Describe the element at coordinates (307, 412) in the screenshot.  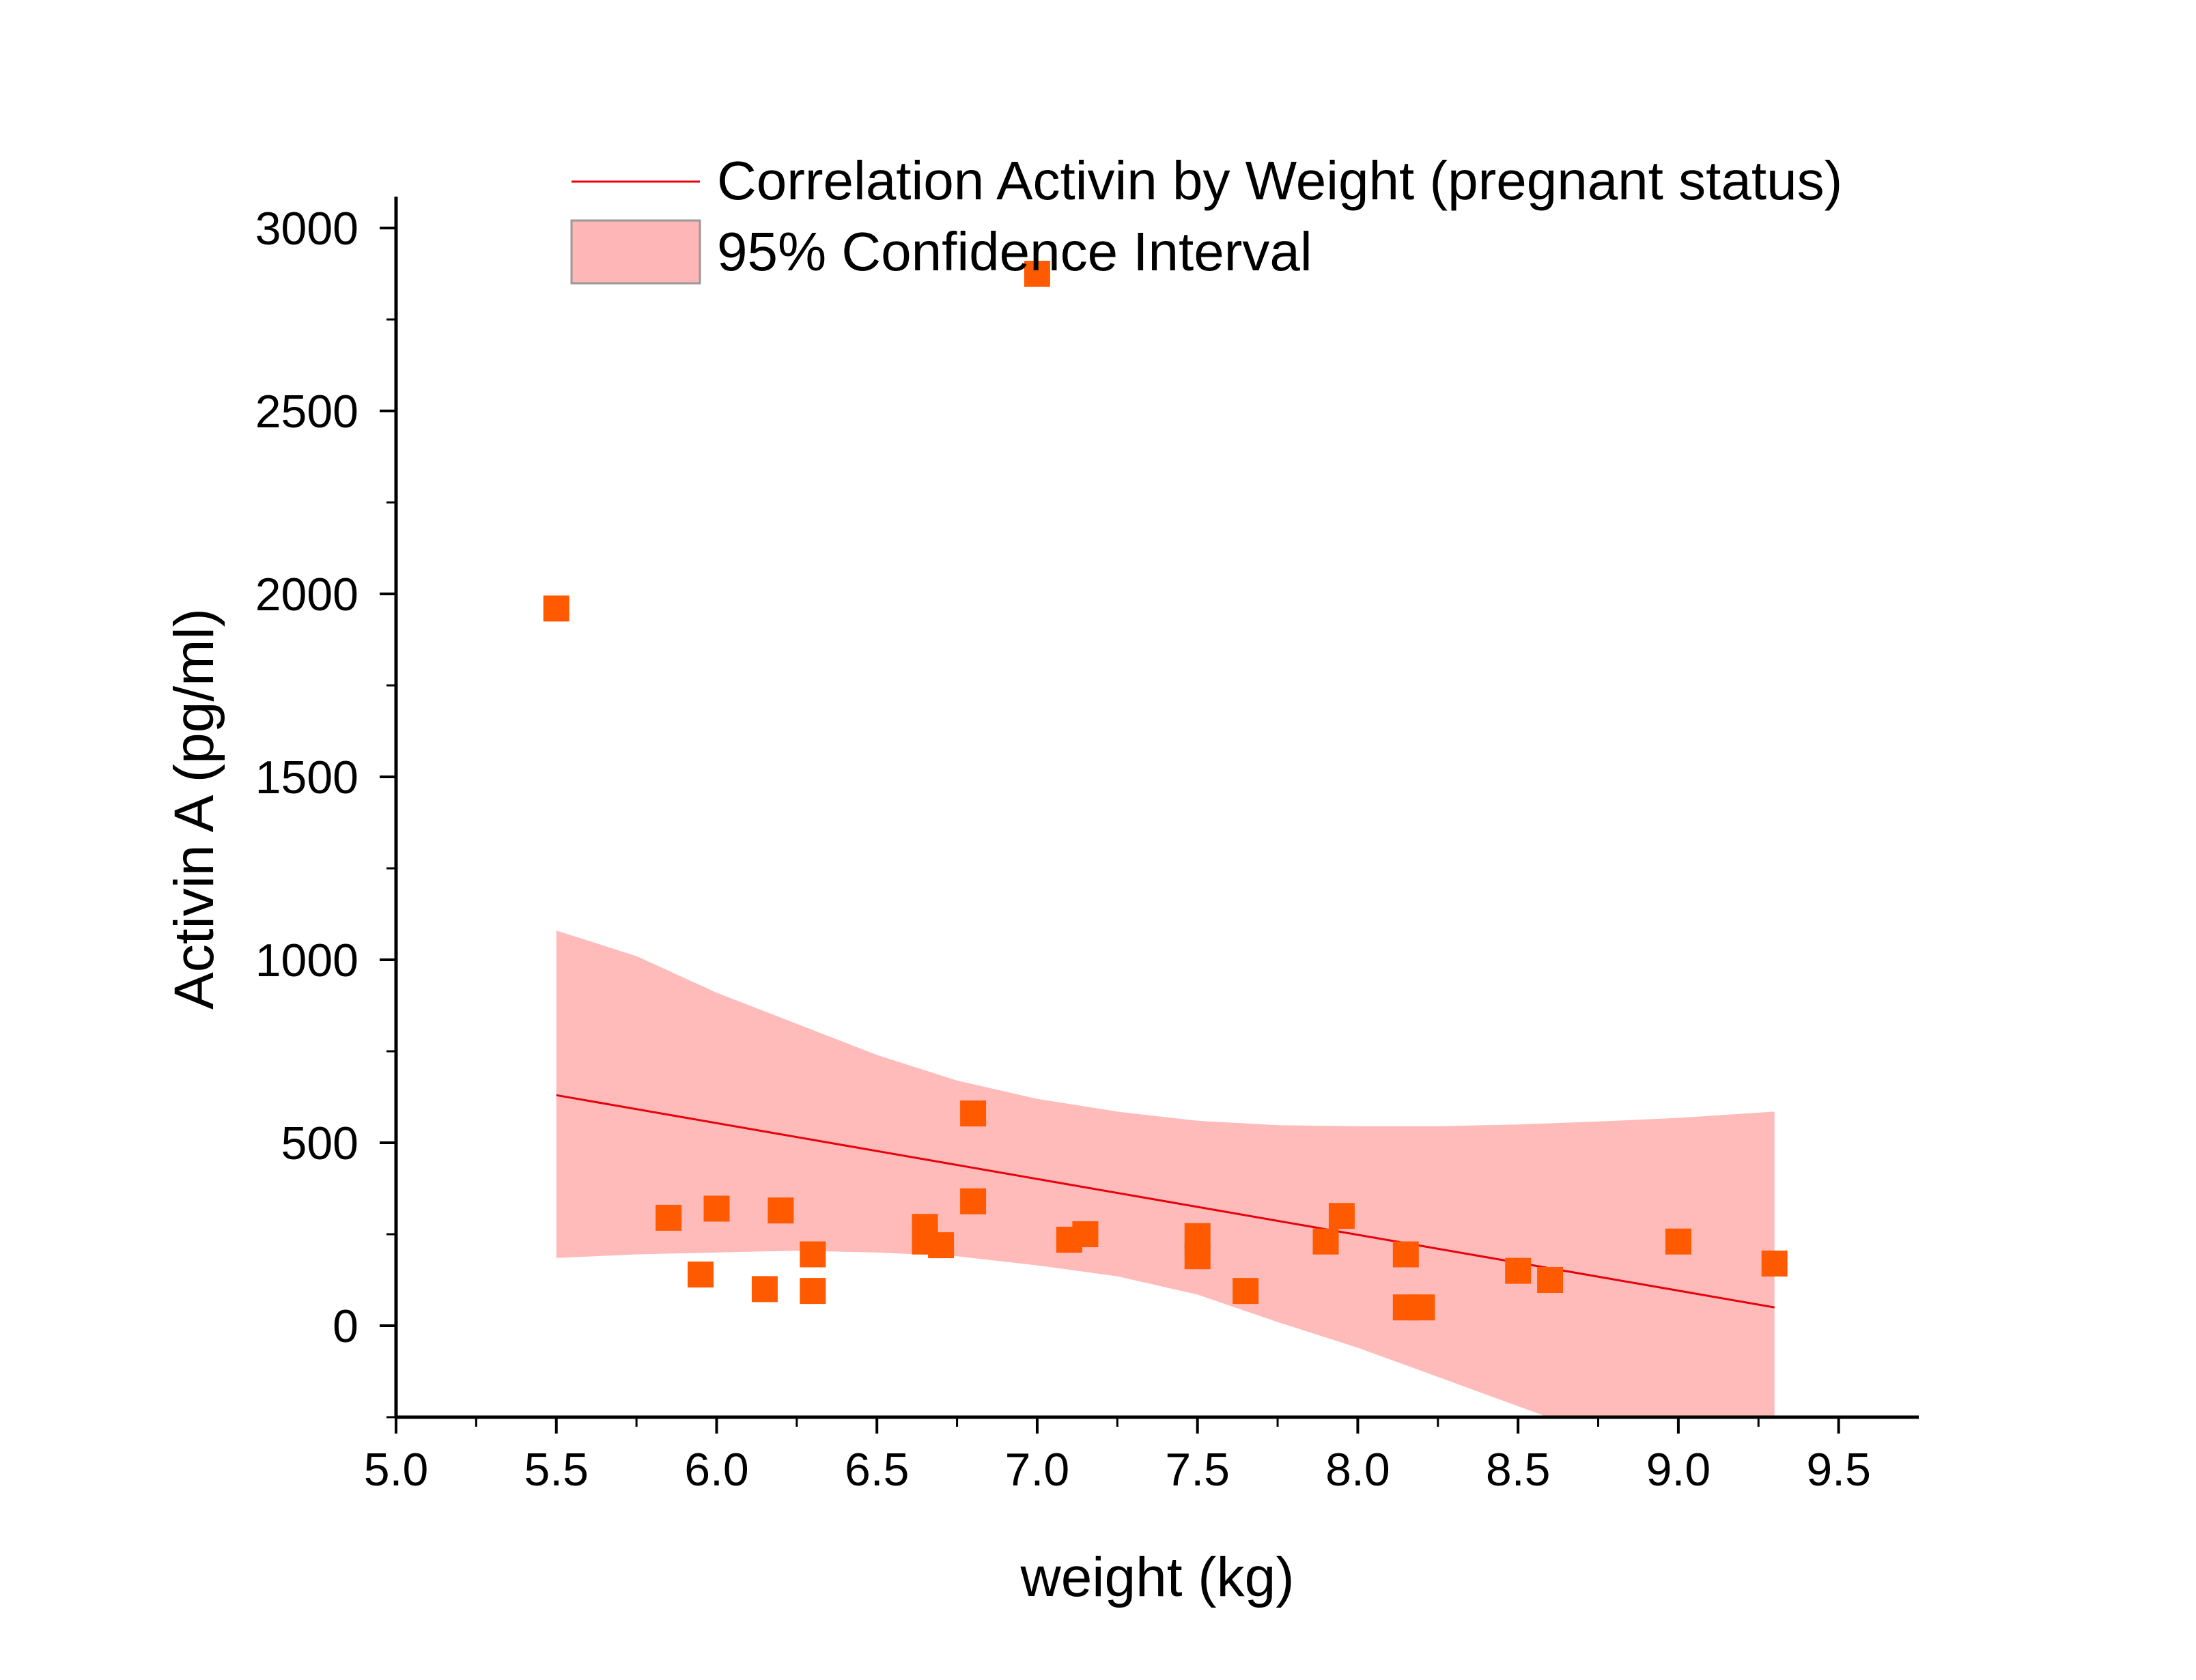
I see `y-tick-label: 2500` at that location.